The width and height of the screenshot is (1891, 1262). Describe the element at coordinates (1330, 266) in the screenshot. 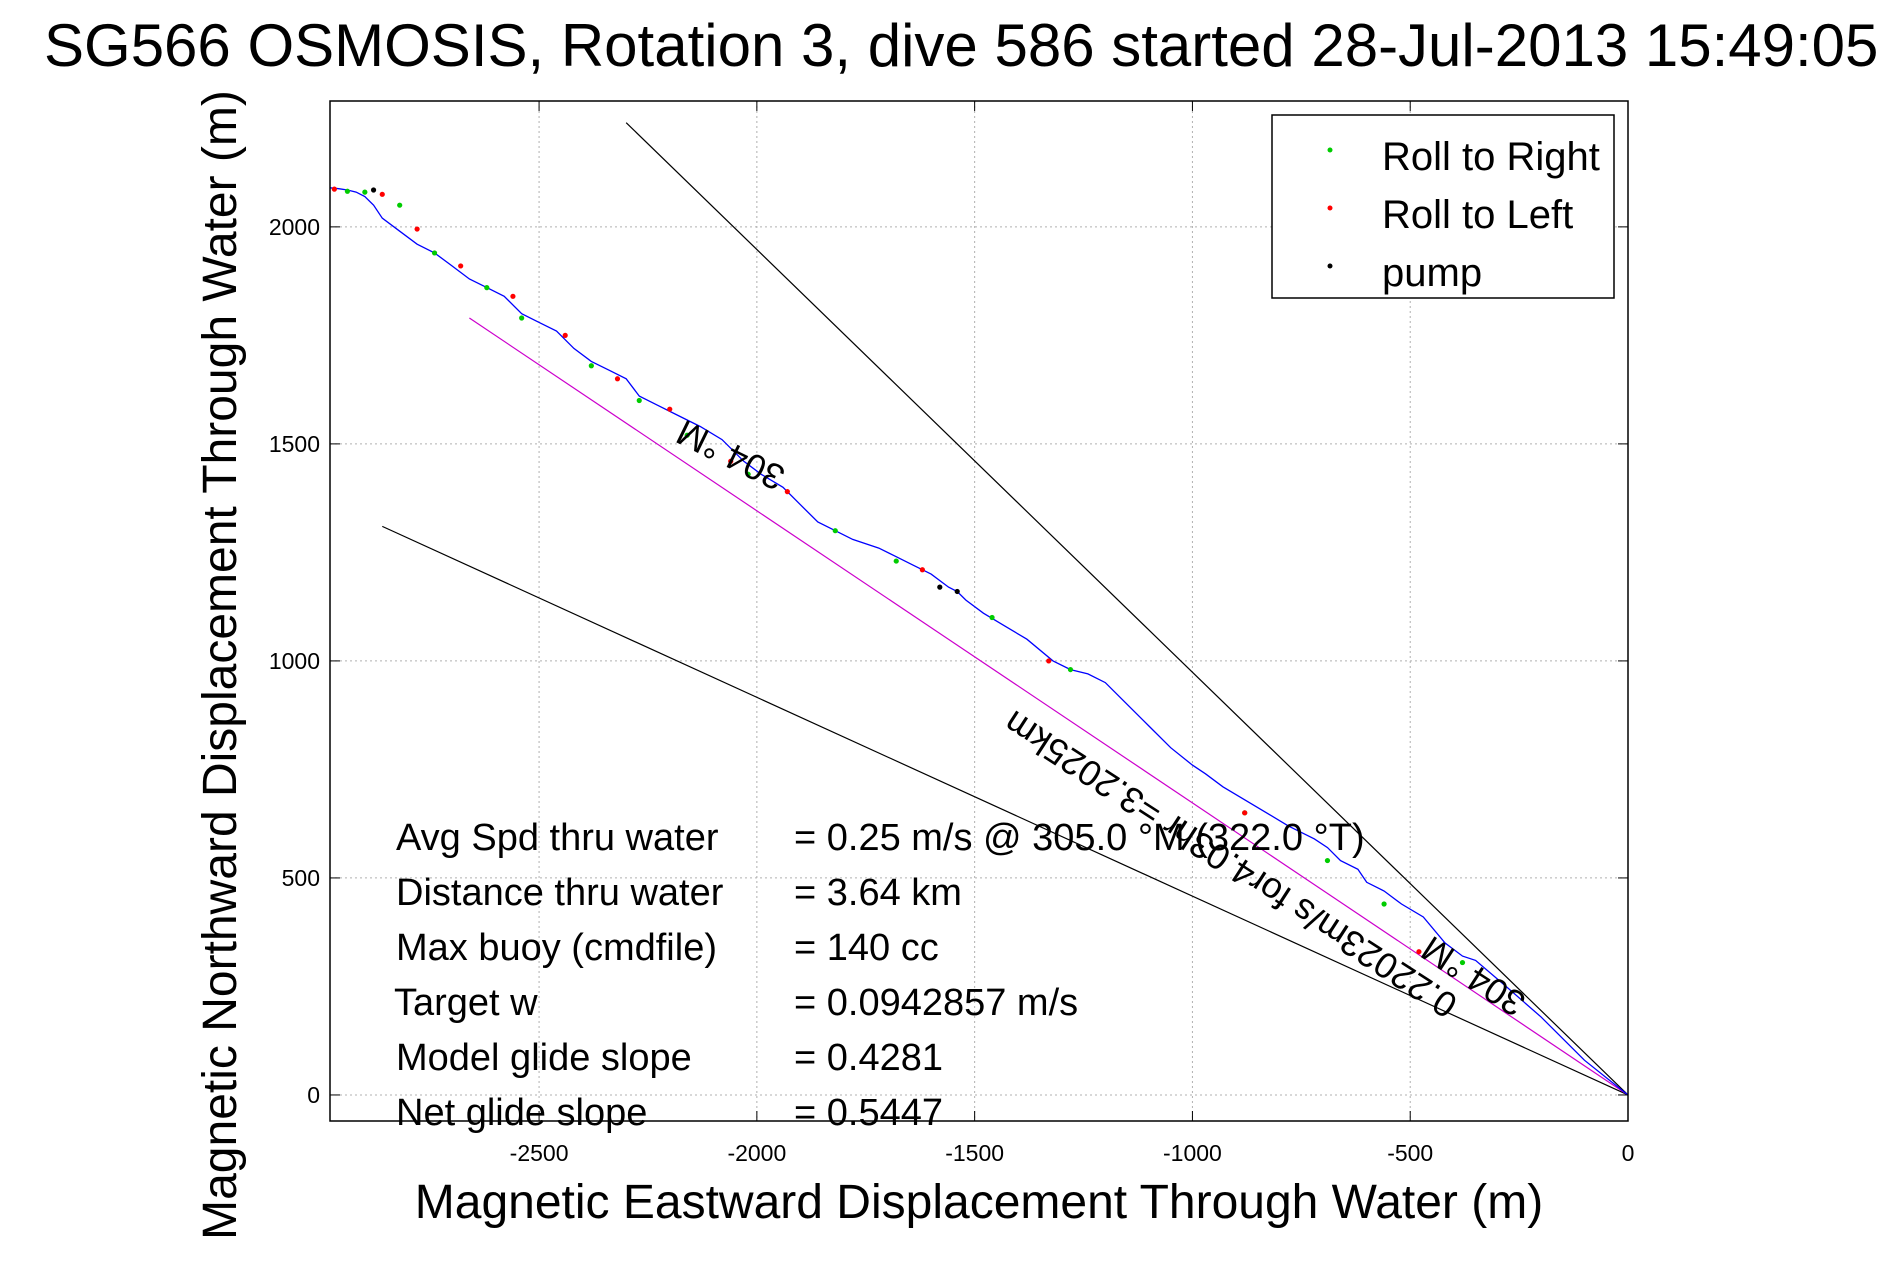

I see `legend-marker-pump` at that location.